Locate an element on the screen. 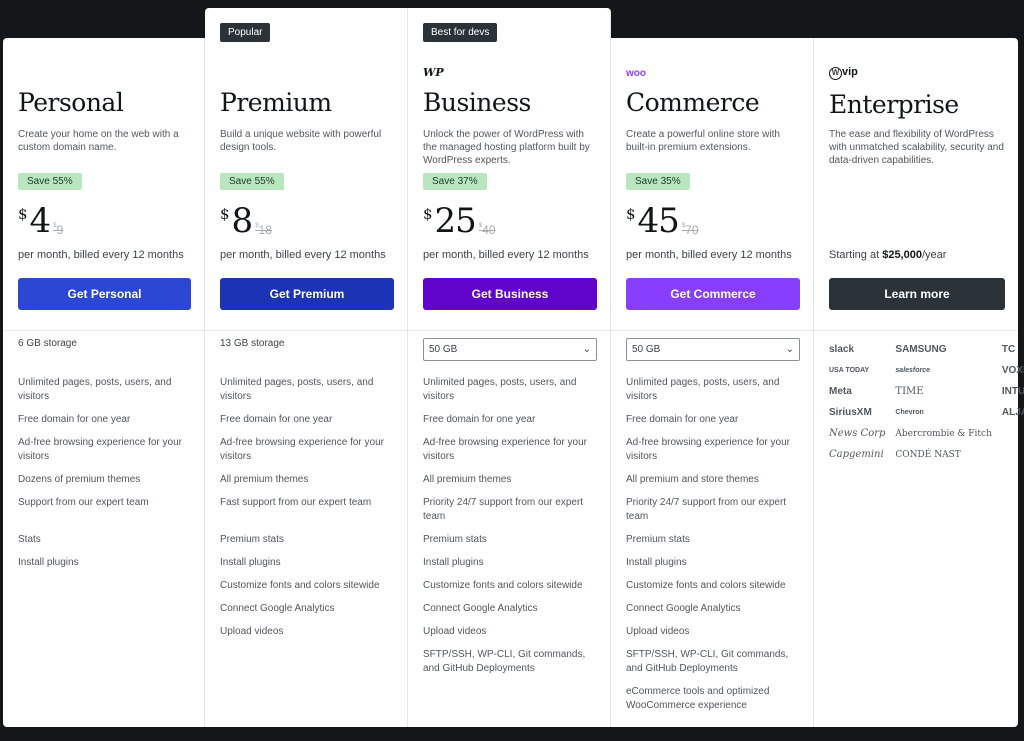  wp-cloud-logo: WP is located at coordinates (433, 72).